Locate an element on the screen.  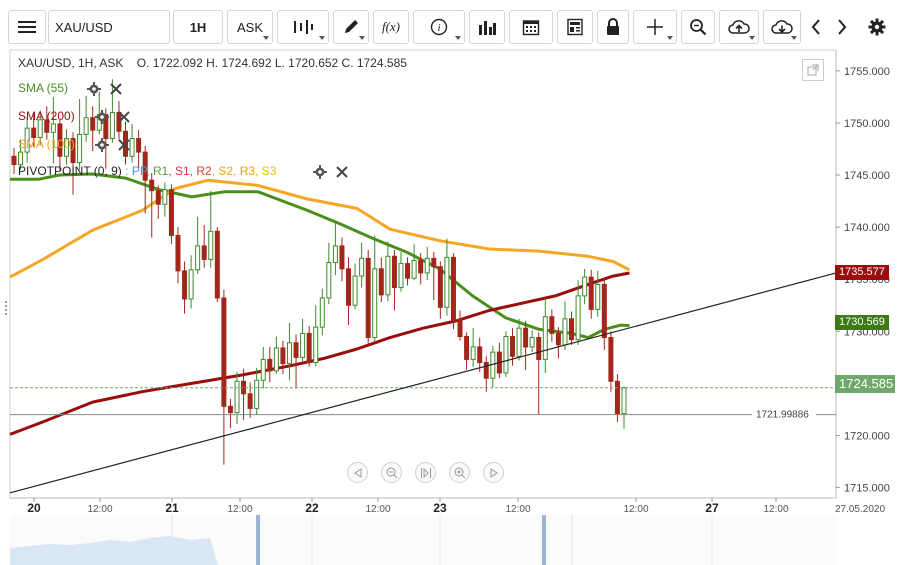
crosshair-button is located at coordinates (655, 27).